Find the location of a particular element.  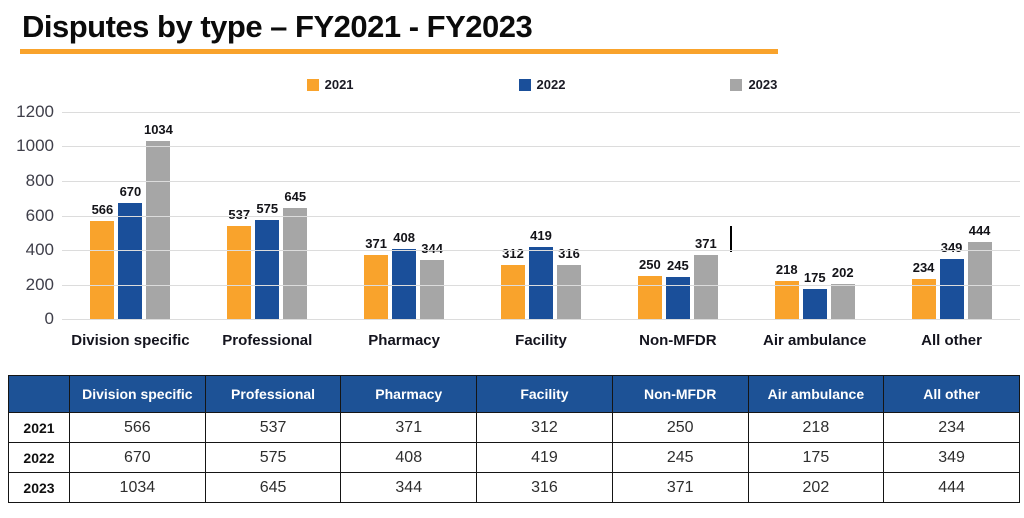

bar-value-label: 175 is located at coordinates (814, 277).